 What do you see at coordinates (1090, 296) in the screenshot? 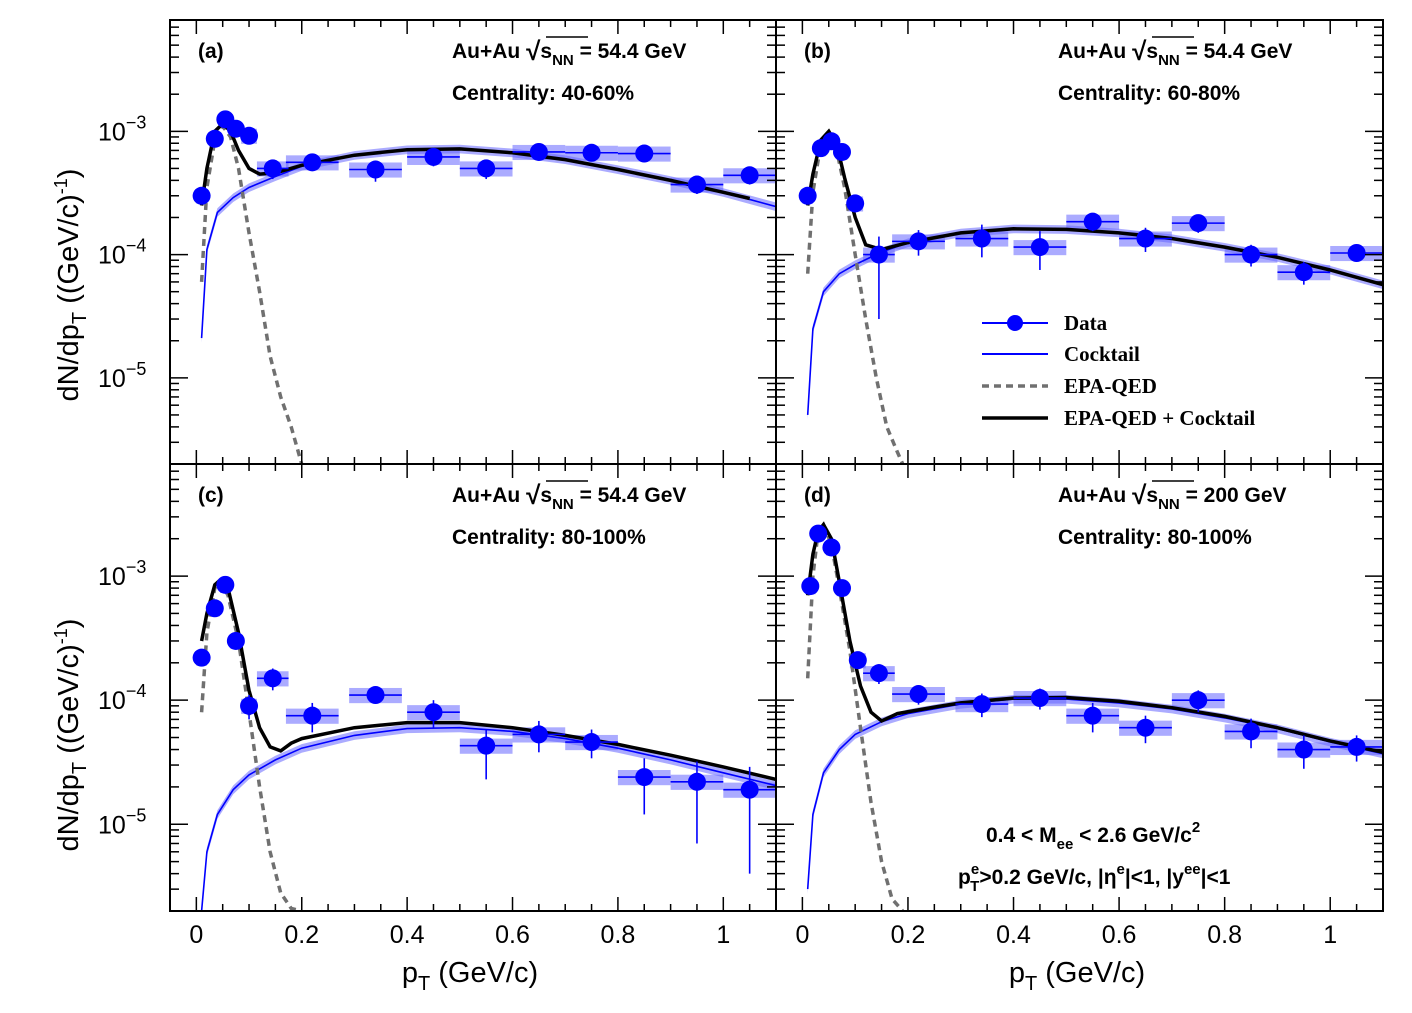
I see `plot-area-b` at bounding box center [1090, 296].